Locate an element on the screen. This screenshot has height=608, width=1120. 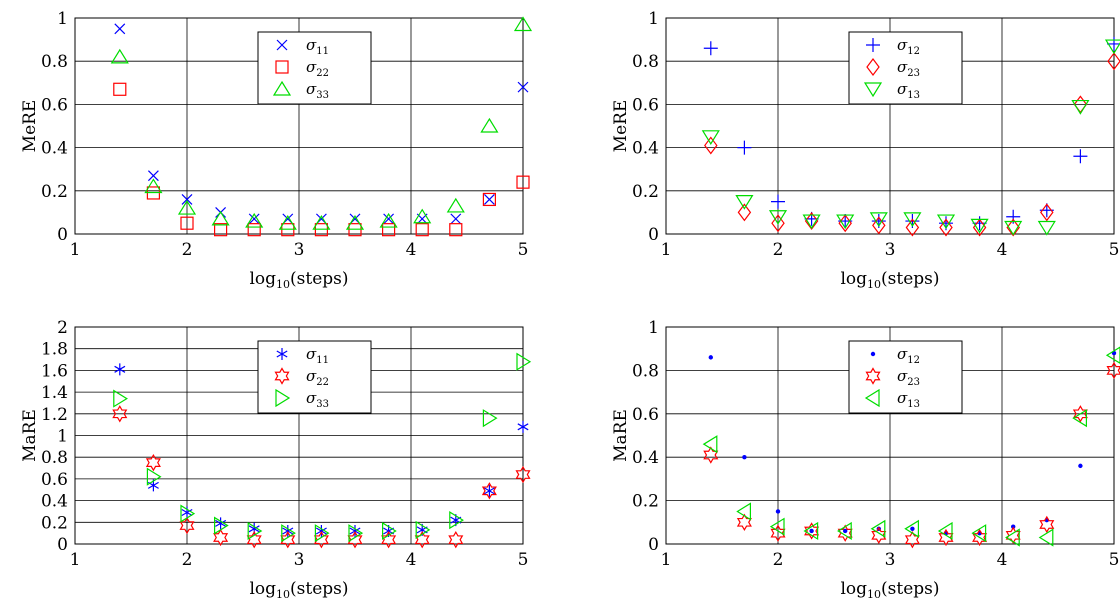
y-tick-label: 0.8 is located at coordinates (645, 371).